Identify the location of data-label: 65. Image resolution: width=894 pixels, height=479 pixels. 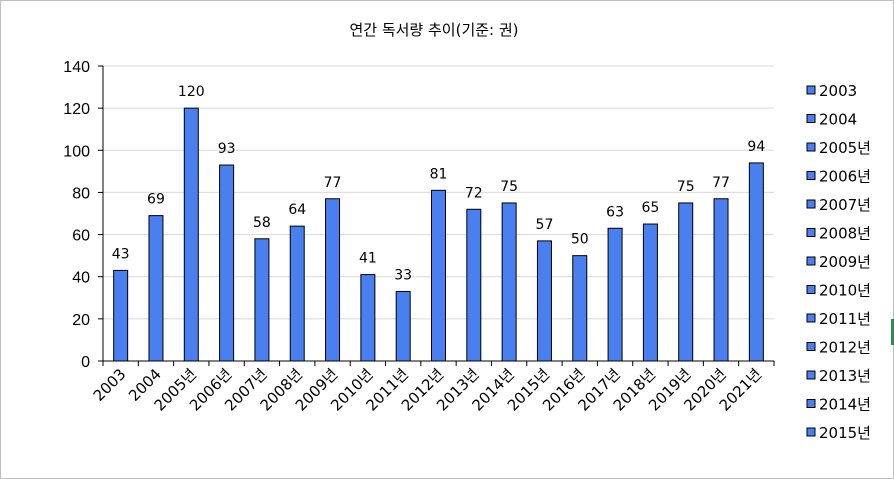
(650, 208).